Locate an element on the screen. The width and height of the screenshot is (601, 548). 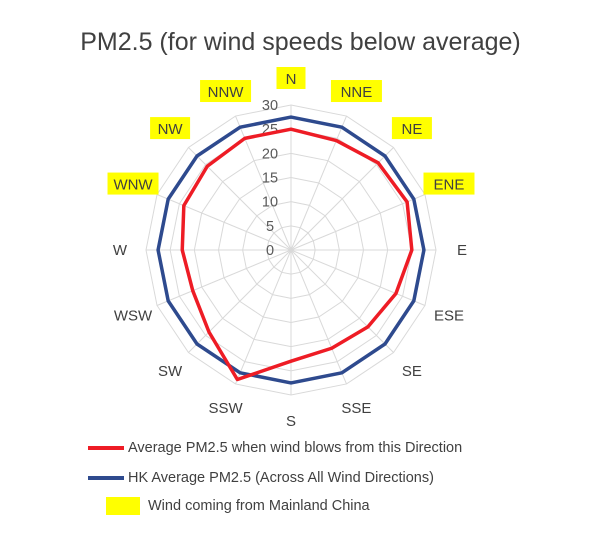
category-label-sse: SSE is located at coordinates (356, 408).